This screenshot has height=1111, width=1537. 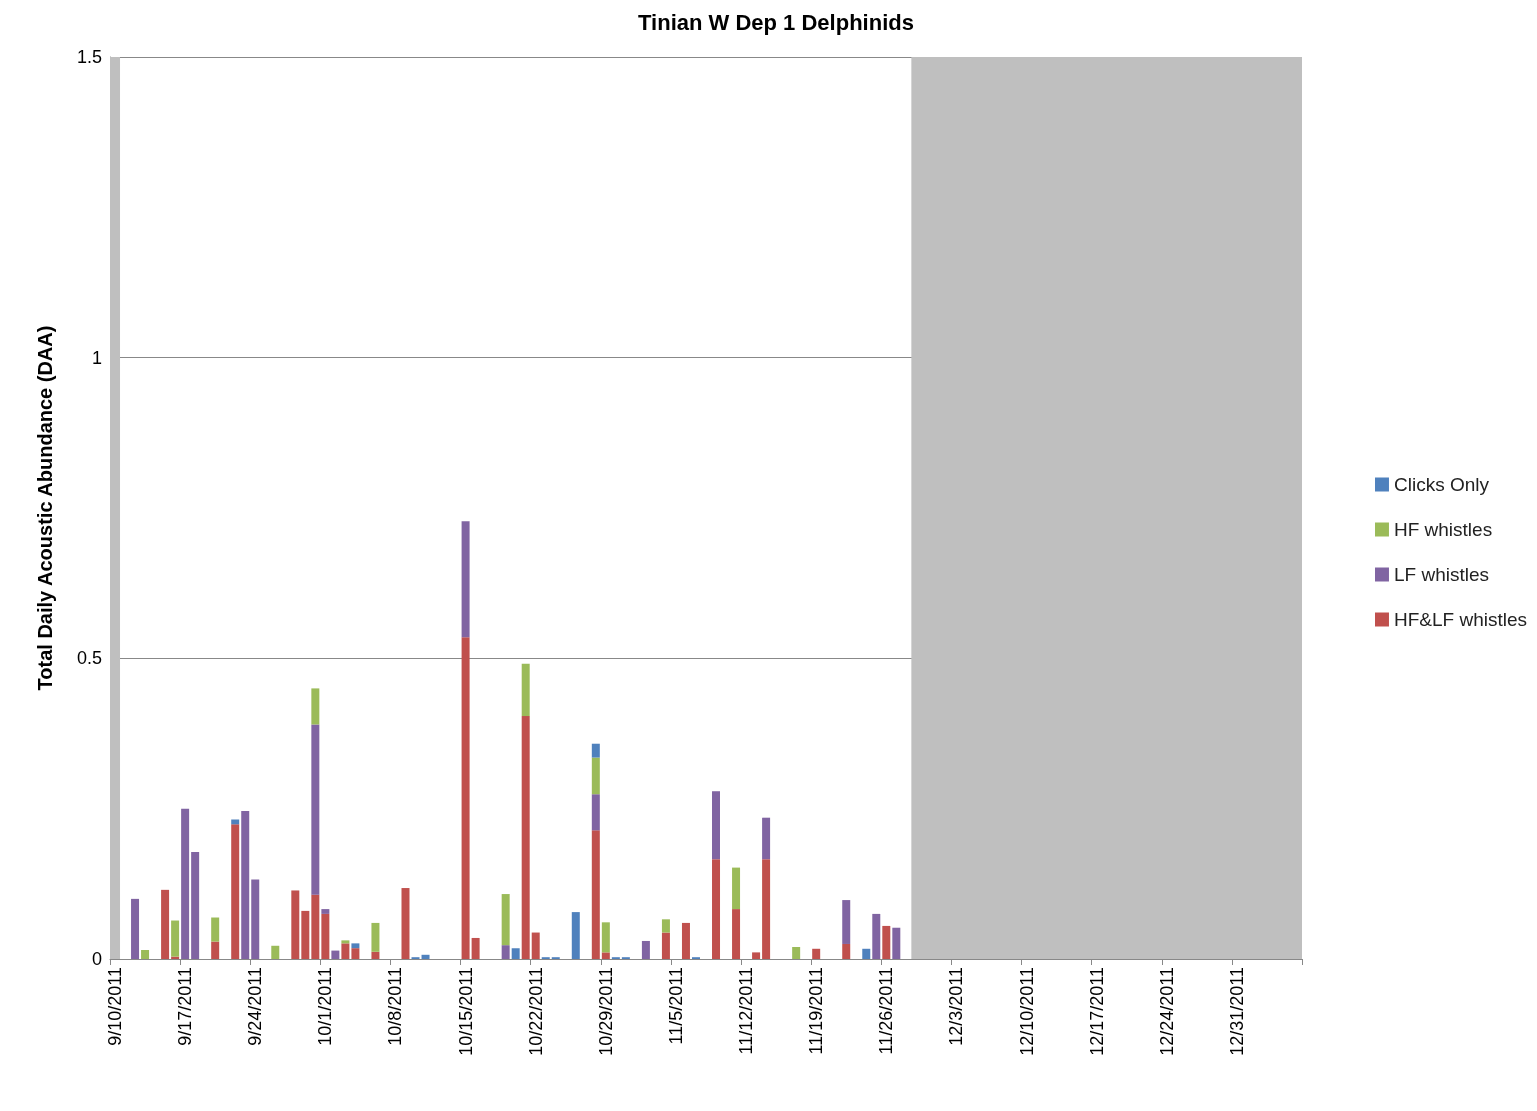 I want to click on x-tick-label: 11/12/2011, so click(x=746, y=1011).